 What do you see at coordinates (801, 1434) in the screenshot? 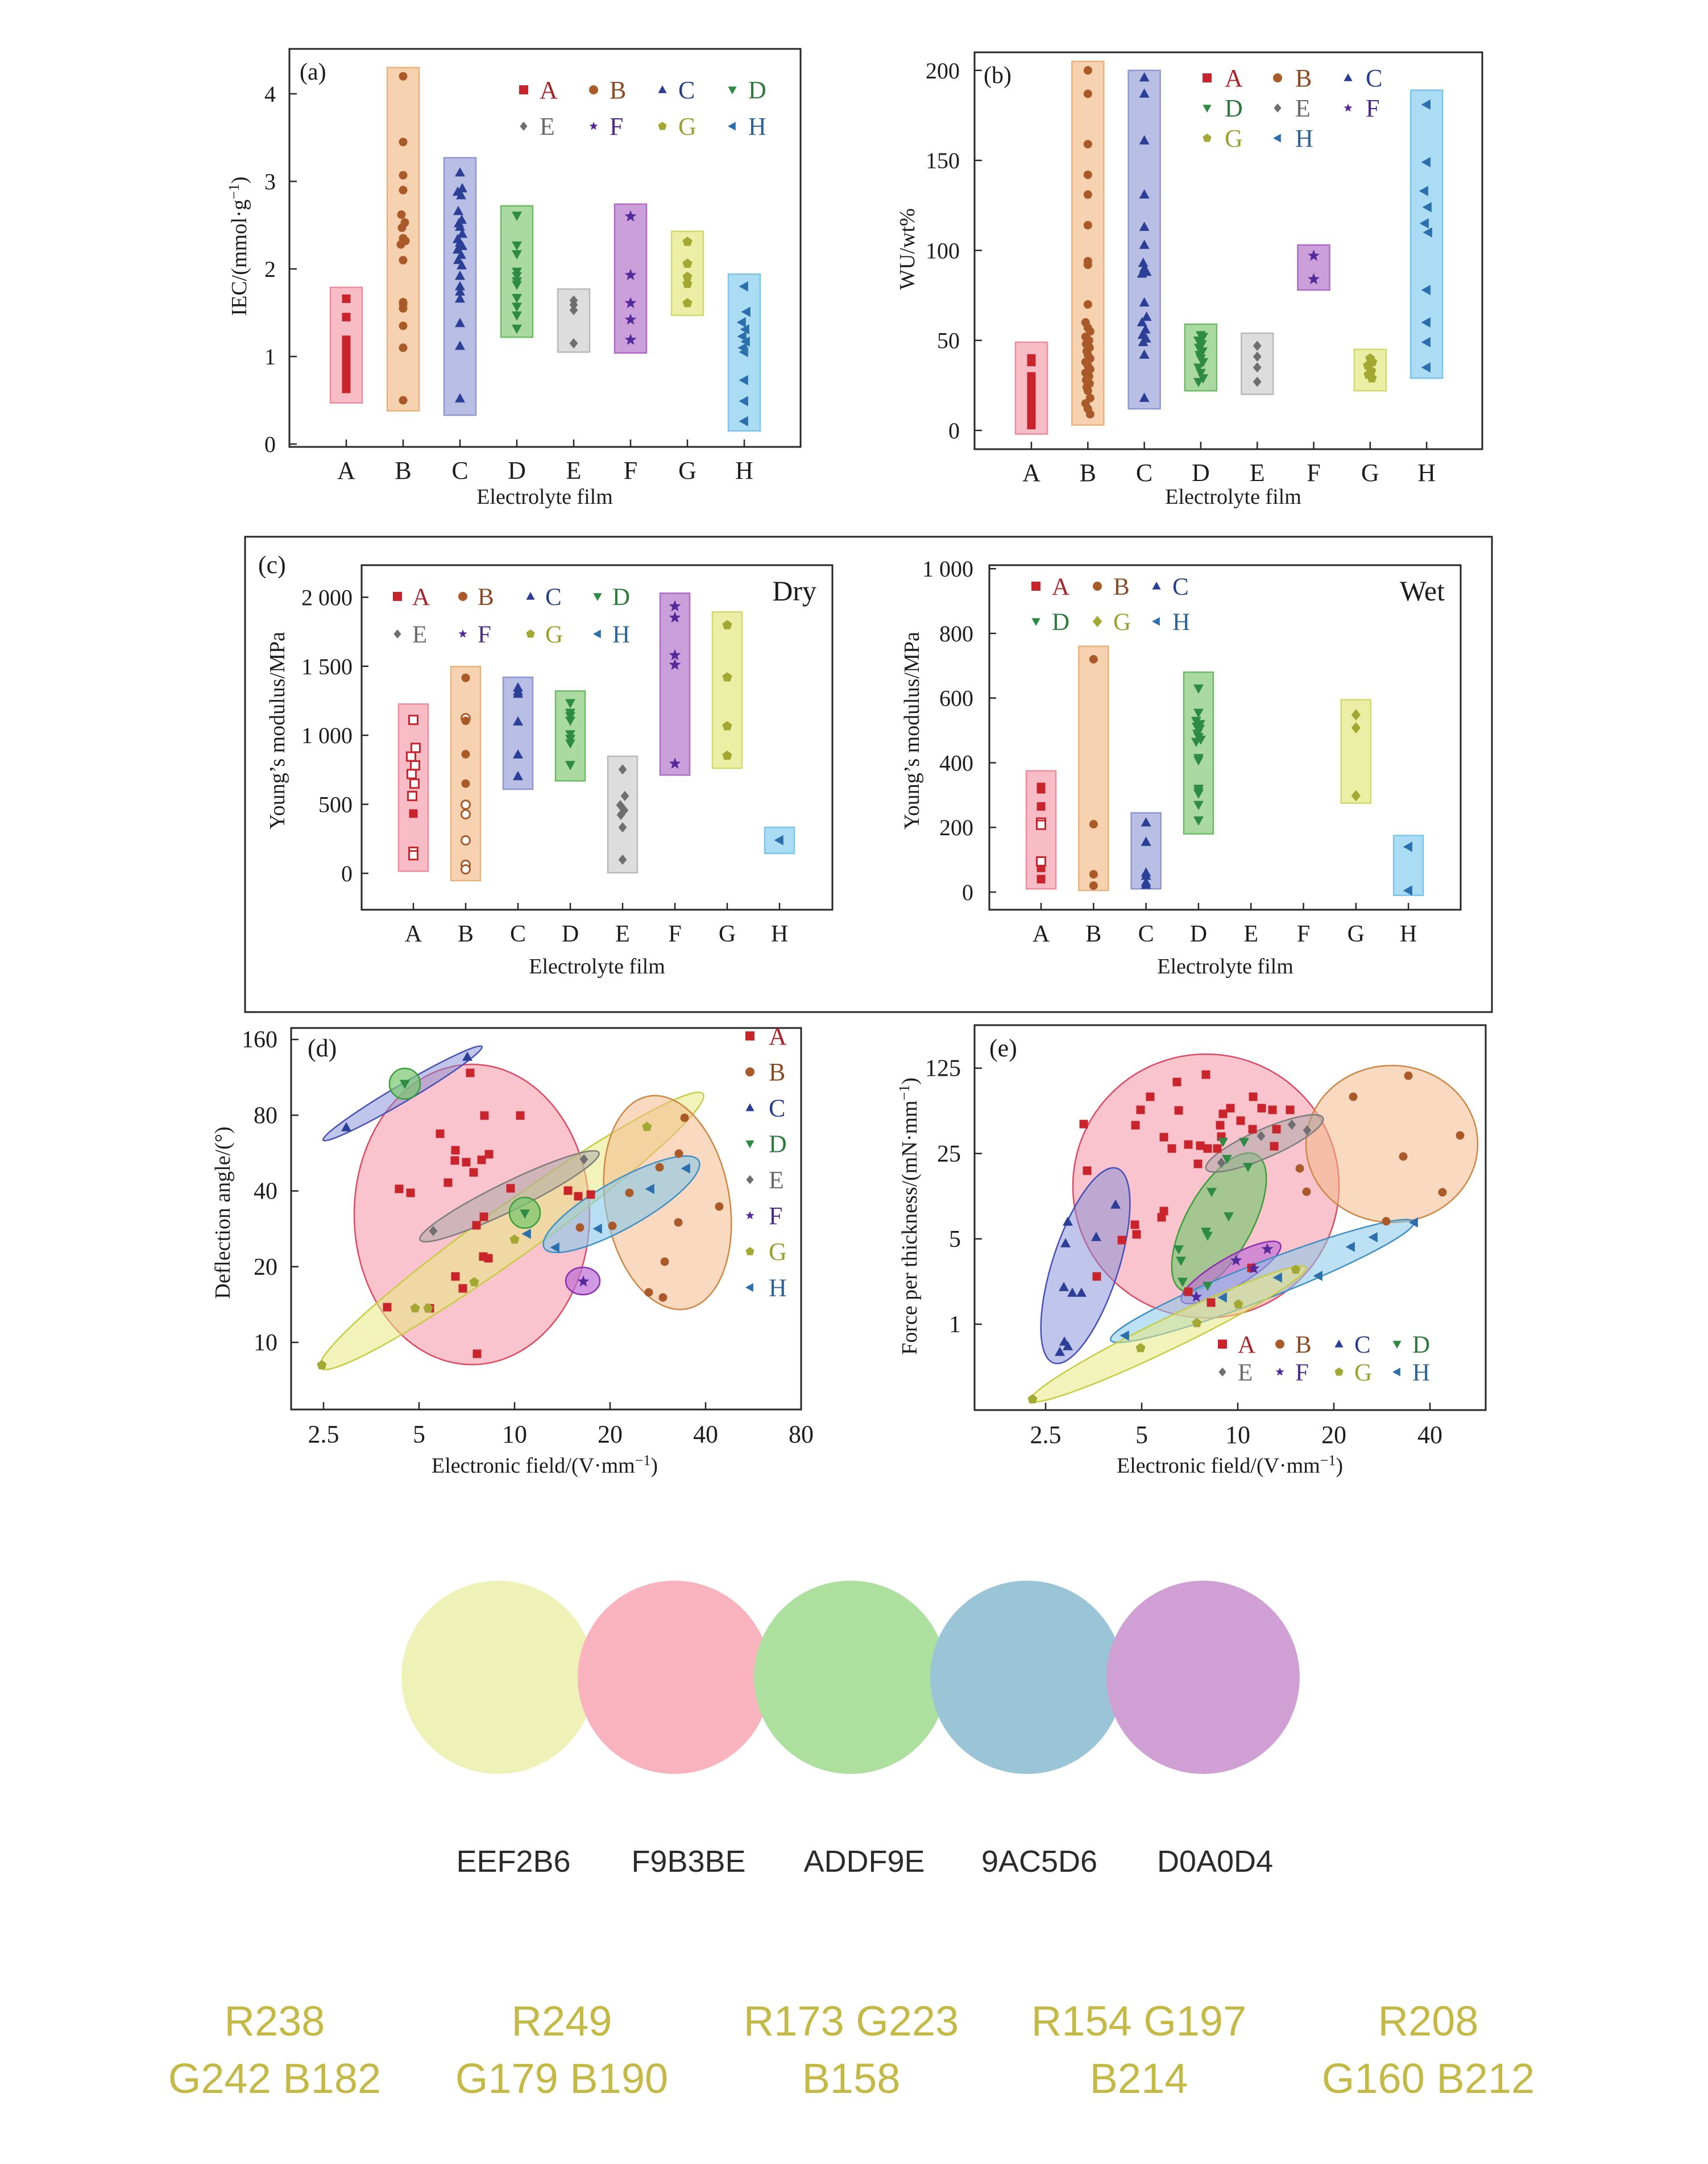
I see `svg-text: 80` at bounding box center [801, 1434].